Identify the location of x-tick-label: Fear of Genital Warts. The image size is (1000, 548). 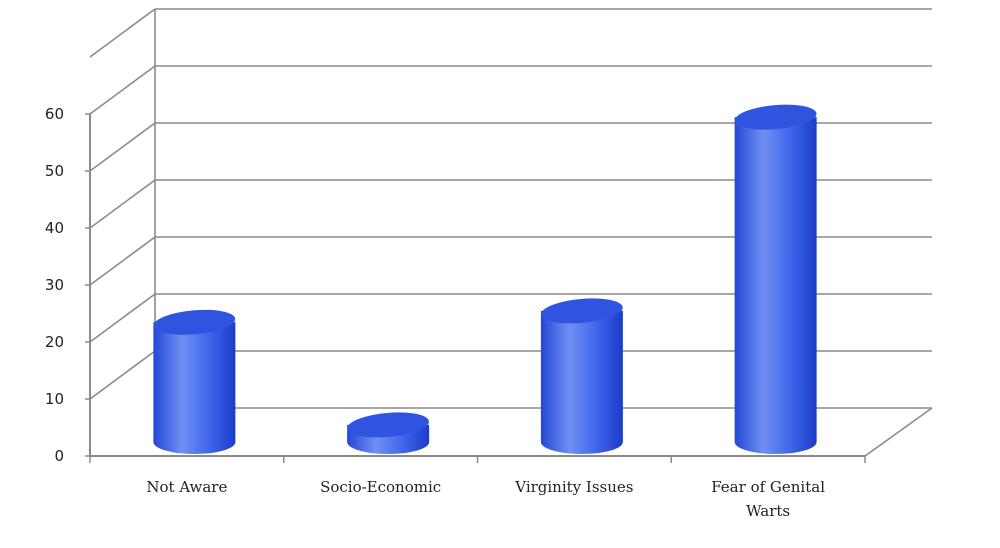
(768, 499).